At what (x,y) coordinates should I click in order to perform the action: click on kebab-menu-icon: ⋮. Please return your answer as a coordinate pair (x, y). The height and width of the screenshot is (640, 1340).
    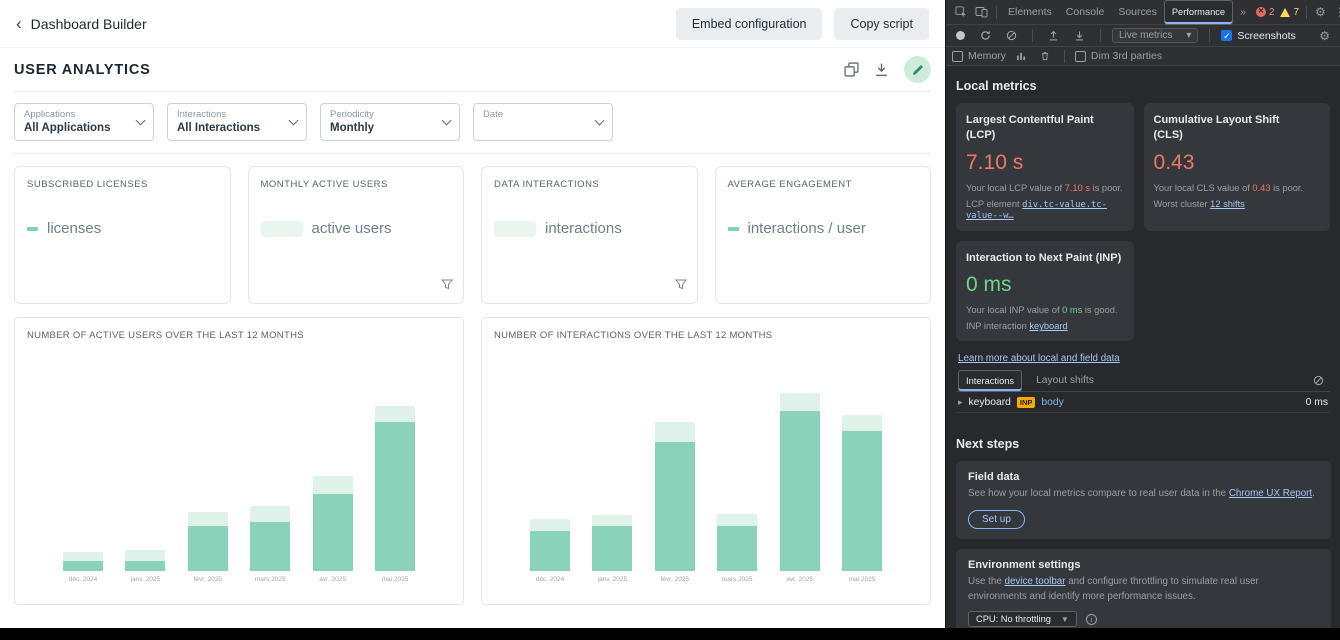
    Looking at the image, I should click on (1335, 12).